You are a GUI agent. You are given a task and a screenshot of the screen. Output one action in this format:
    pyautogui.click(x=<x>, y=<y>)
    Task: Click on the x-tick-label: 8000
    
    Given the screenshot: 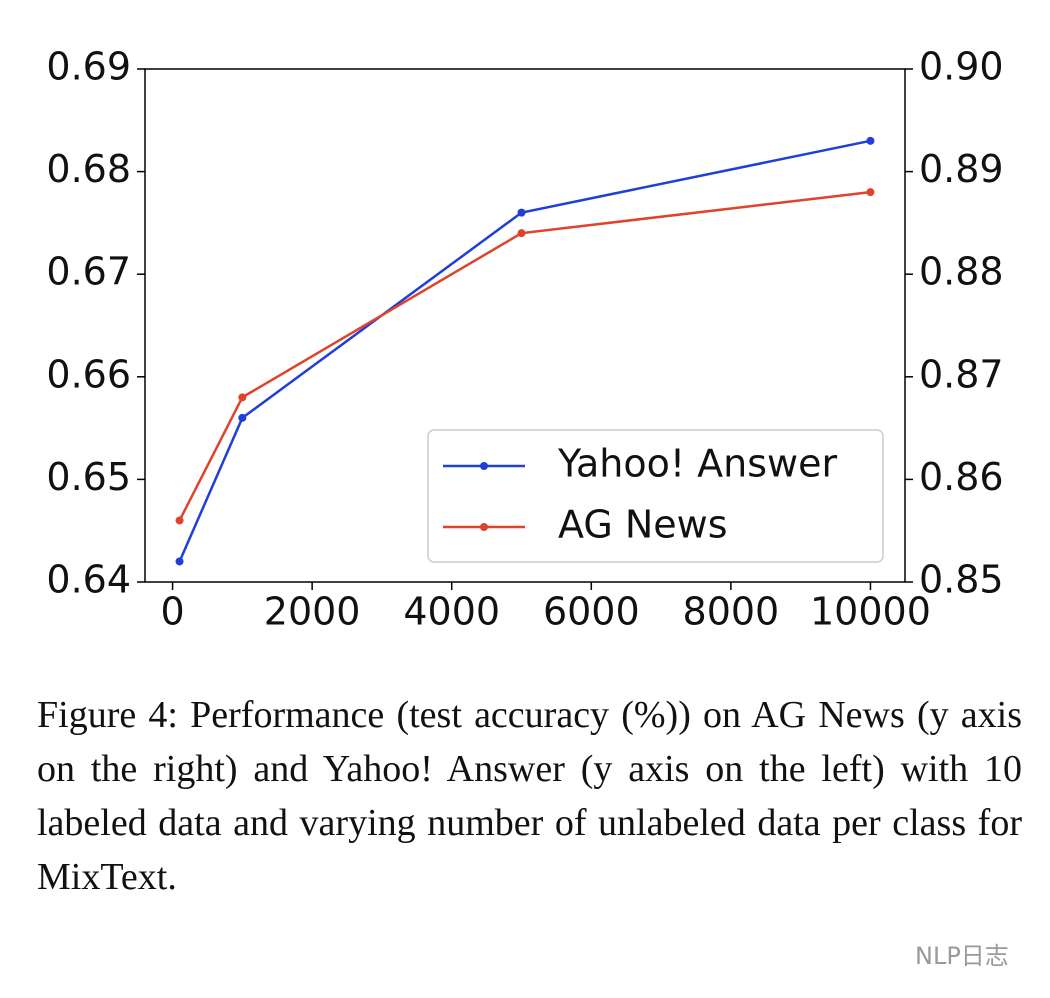 What is the action you would take?
    pyautogui.click(x=731, y=612)
    